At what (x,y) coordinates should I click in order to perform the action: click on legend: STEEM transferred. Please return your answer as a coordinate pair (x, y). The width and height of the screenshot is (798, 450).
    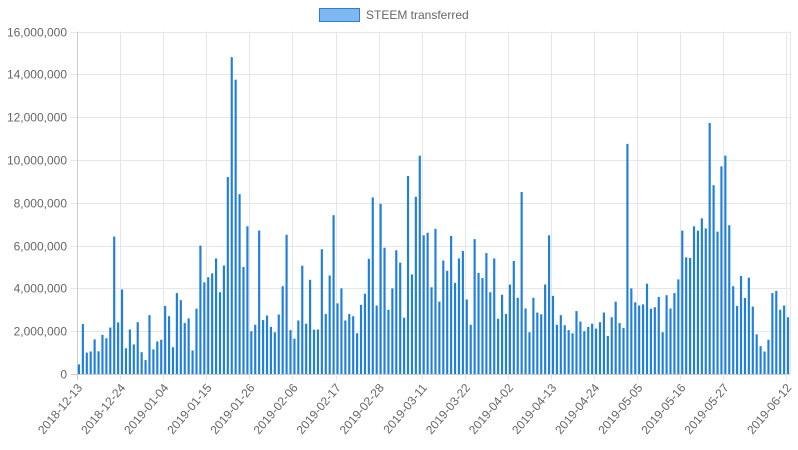
    Looking at the image, I should click on (394, 15).